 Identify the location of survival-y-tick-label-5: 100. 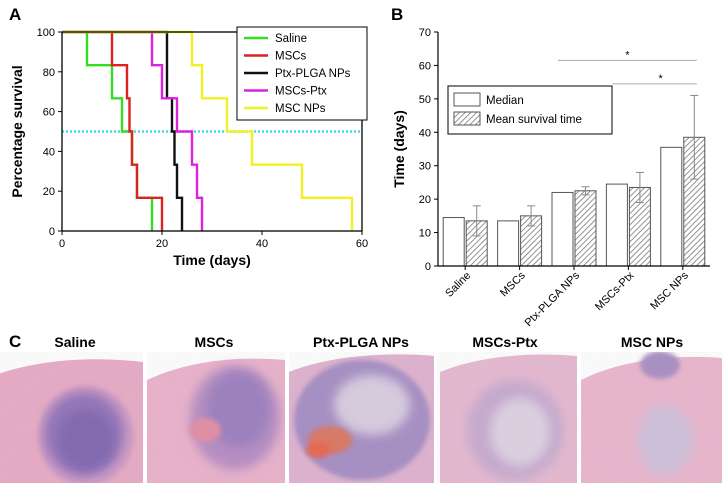
(46, 33).